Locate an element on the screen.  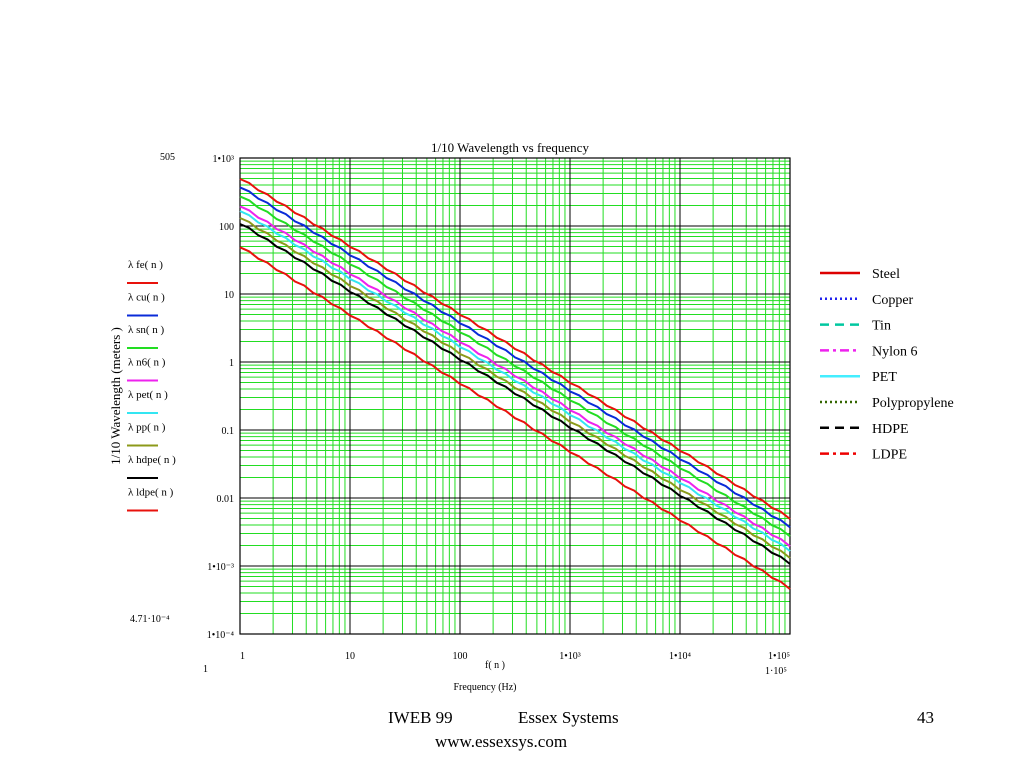
y-tick-label: 100 is located at coordinates (226, 227).